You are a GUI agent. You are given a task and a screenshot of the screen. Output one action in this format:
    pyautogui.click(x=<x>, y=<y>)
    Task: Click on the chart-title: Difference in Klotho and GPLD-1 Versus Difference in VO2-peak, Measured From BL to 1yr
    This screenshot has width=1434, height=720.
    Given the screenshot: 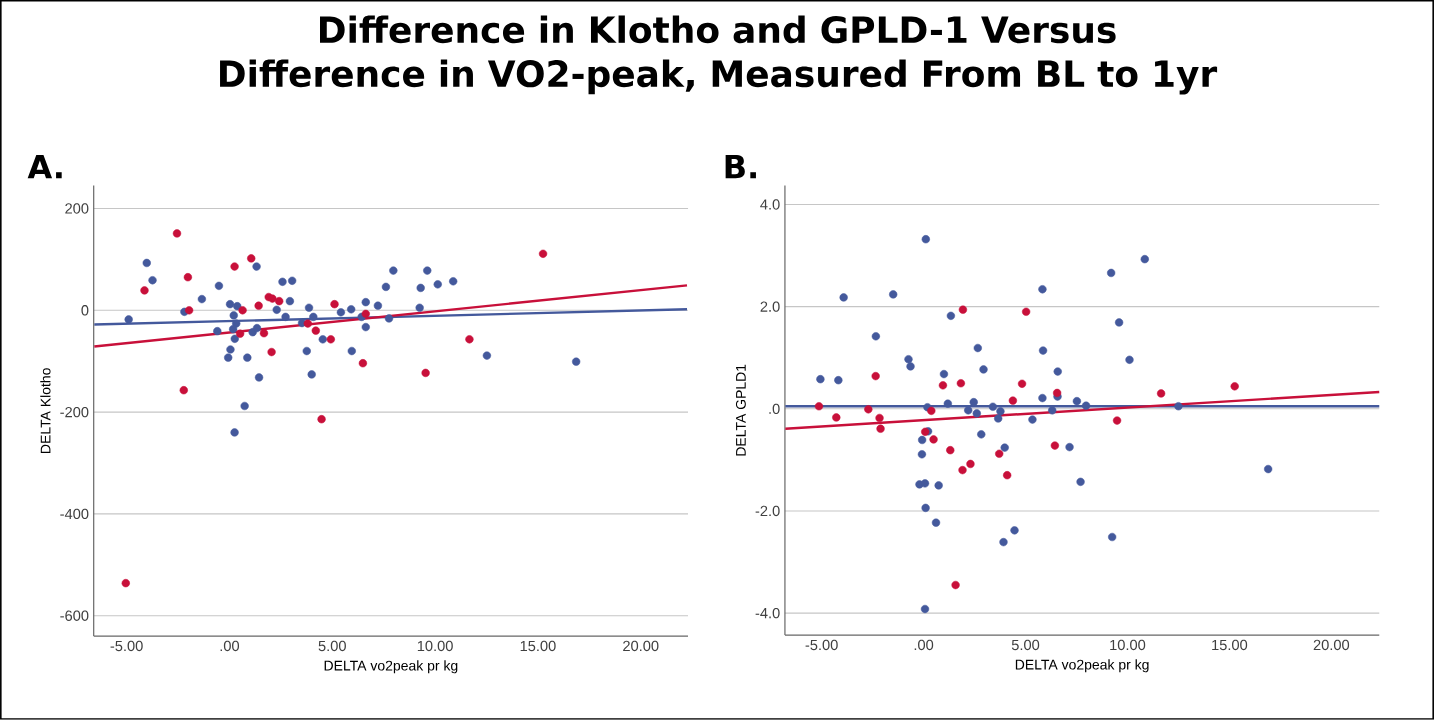 What is the action you would take?
    pyautogui.click(x=719, y=55)
    